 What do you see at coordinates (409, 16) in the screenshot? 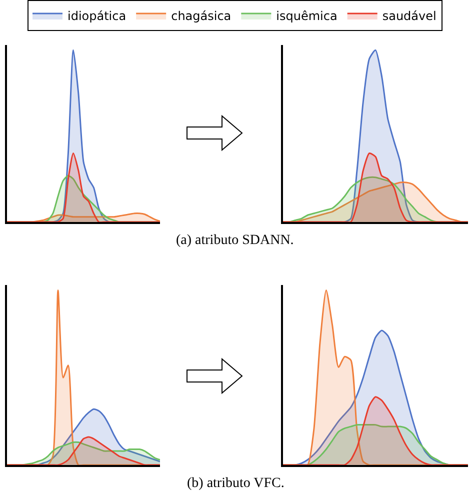
I see `legend-label: saudável` at bounding box center [409, 16].